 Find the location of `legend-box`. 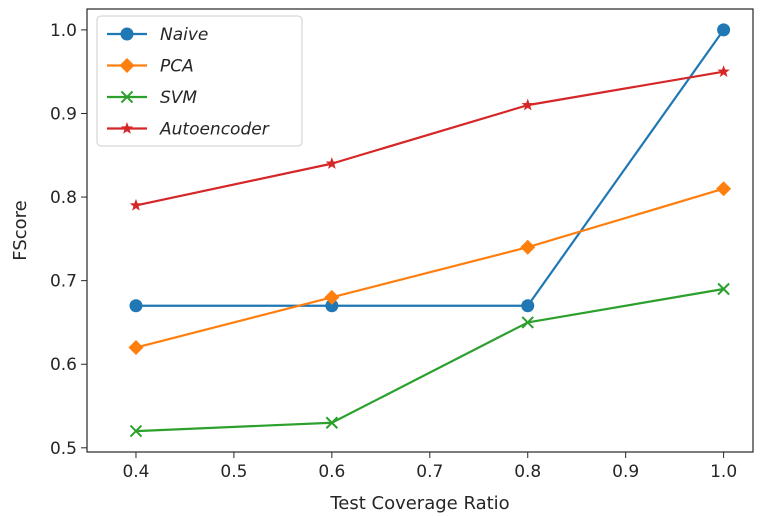

legend-box is located at coordinates (199, 81).